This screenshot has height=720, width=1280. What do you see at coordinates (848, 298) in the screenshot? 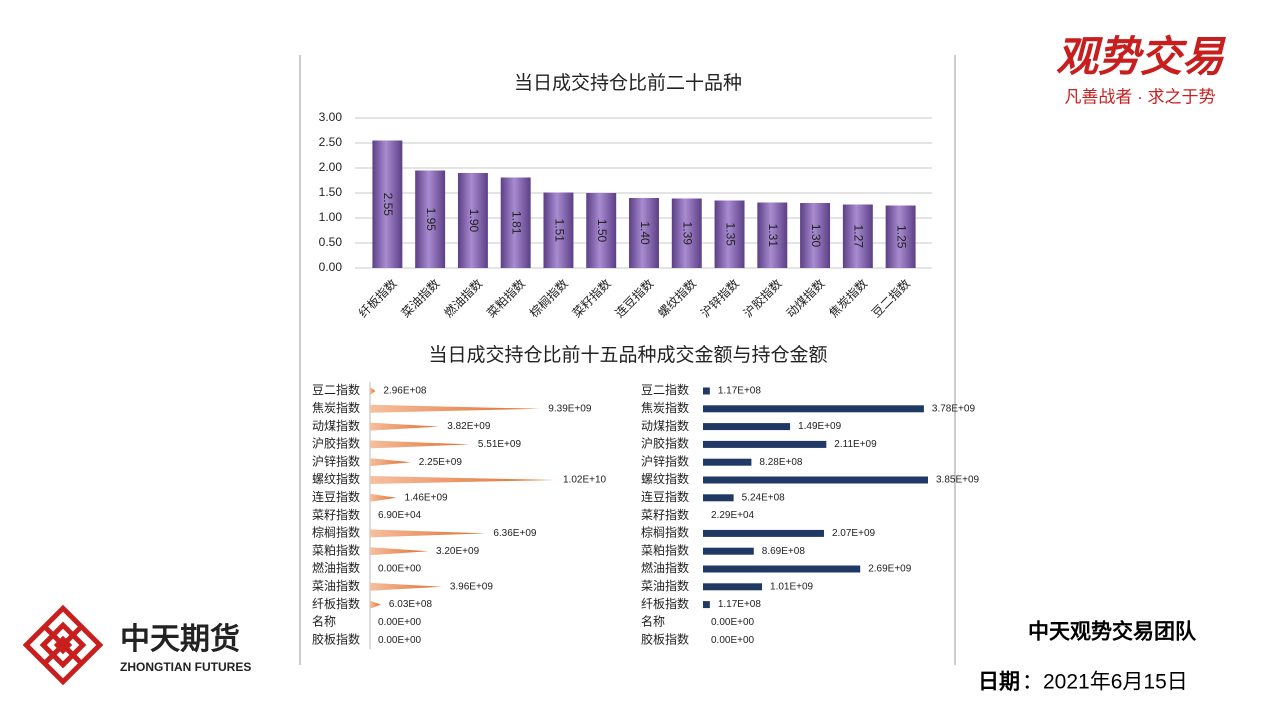
I see `x-tick-label: 焦炭指数` at bounding box center [848, 298].